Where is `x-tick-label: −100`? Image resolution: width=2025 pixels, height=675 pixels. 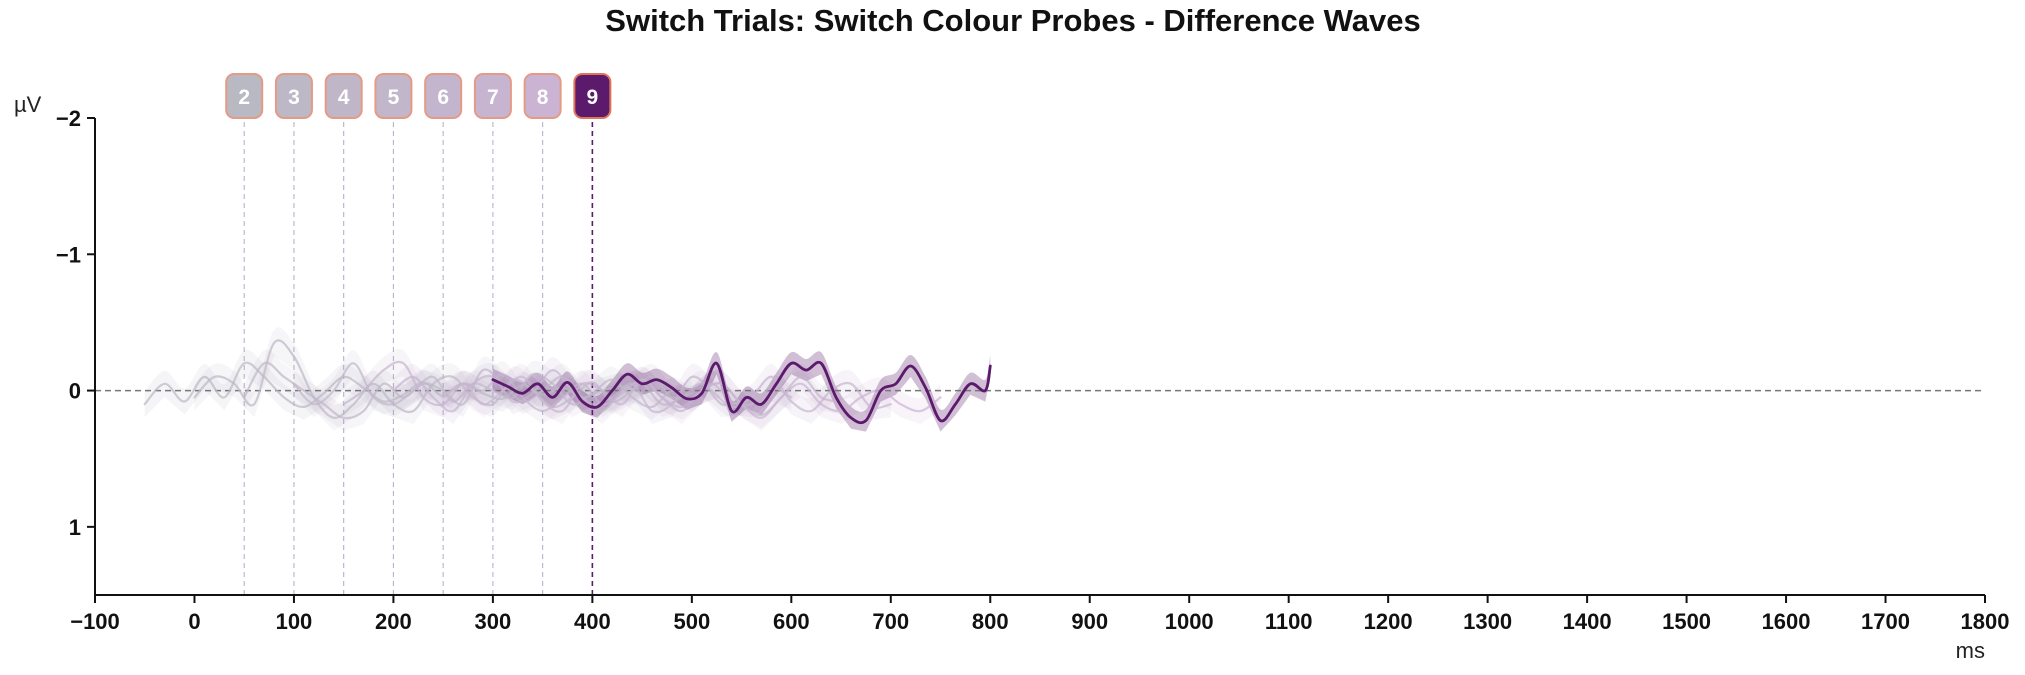
x-tick-label: −100 is located at coordinates (95, 621).